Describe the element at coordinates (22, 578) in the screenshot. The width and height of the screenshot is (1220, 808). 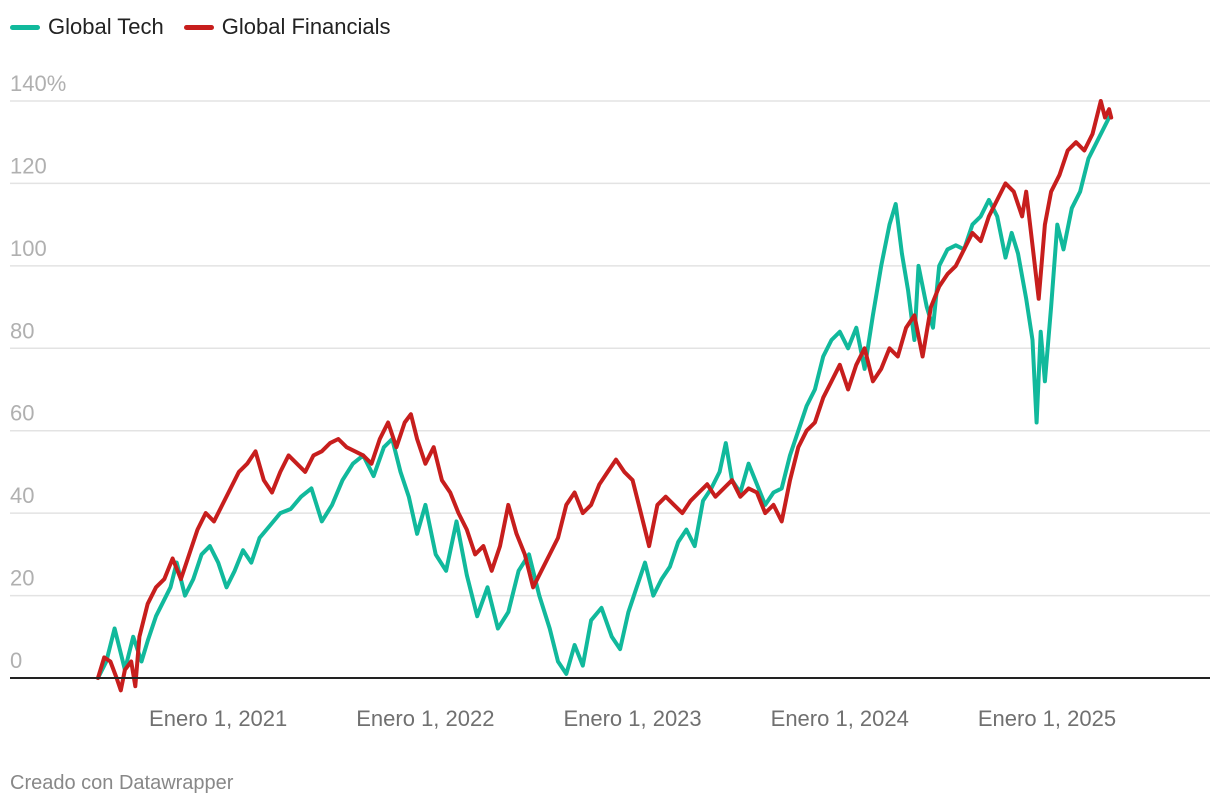
I see `y-tick-label-20: 20` at that location.